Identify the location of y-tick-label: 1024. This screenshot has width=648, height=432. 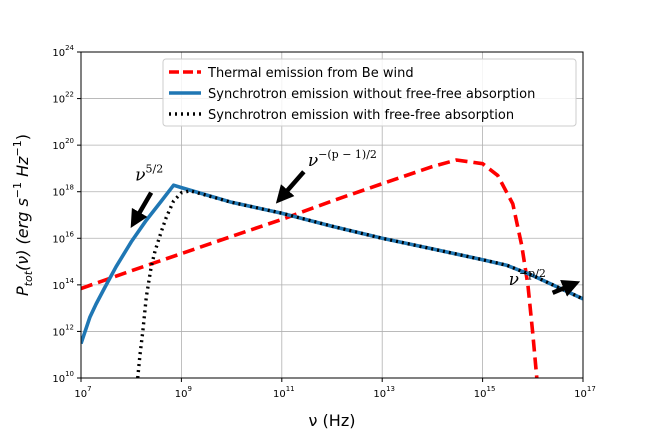
(63, 51).